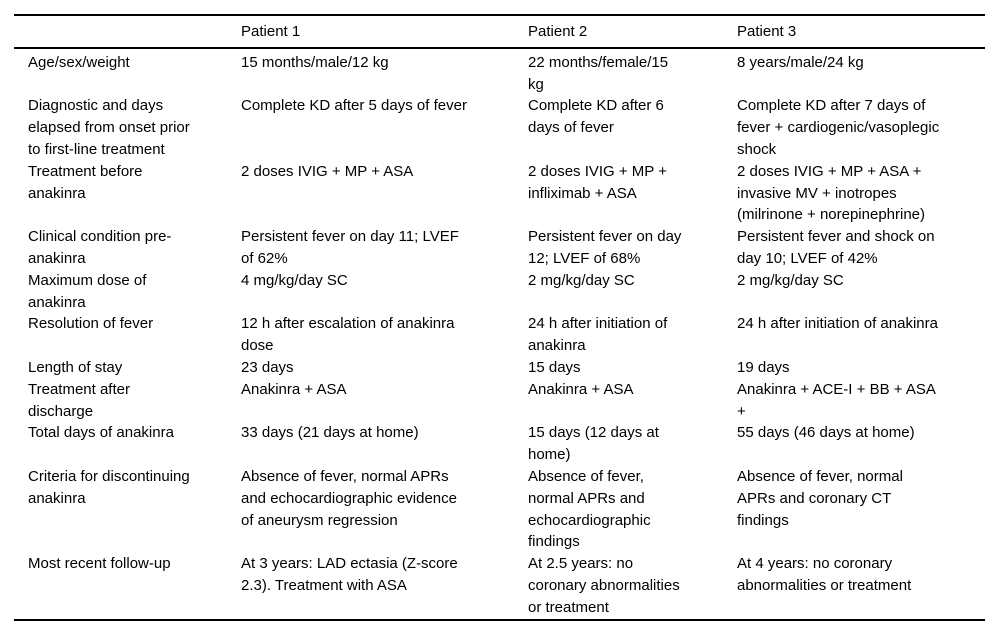 The width and height of the screenshot is (1000, 638). I want to click on patient3-cell: 2 mg/kg/day SC, so click(790, 280).